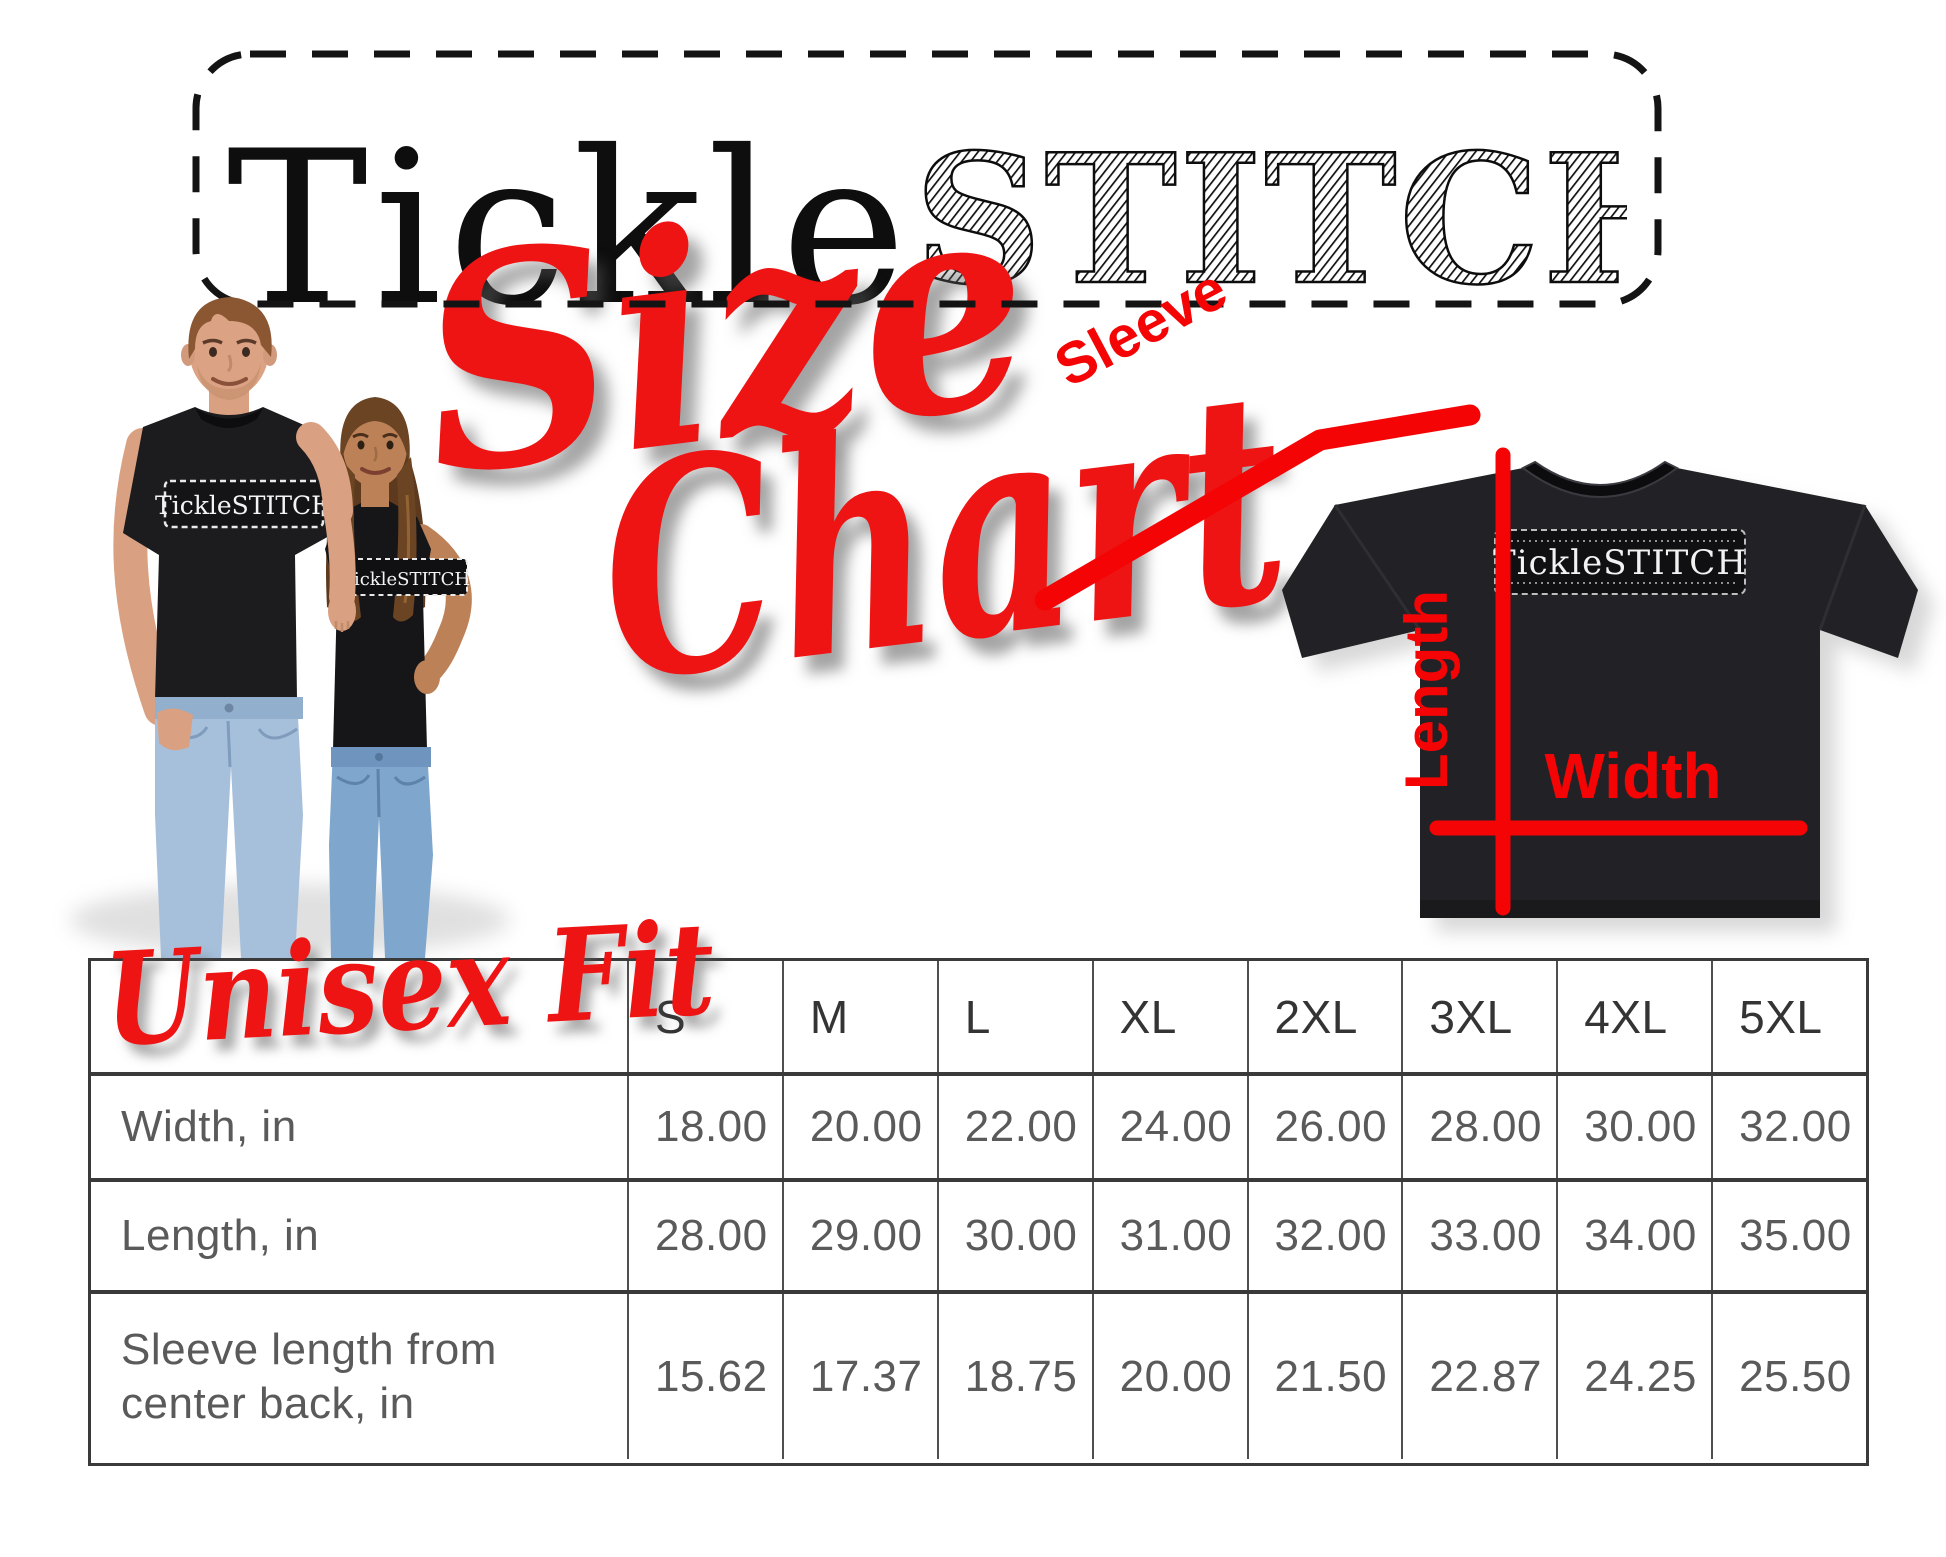  I want to click on table-cell: 33.00, so click(1478, 1236).